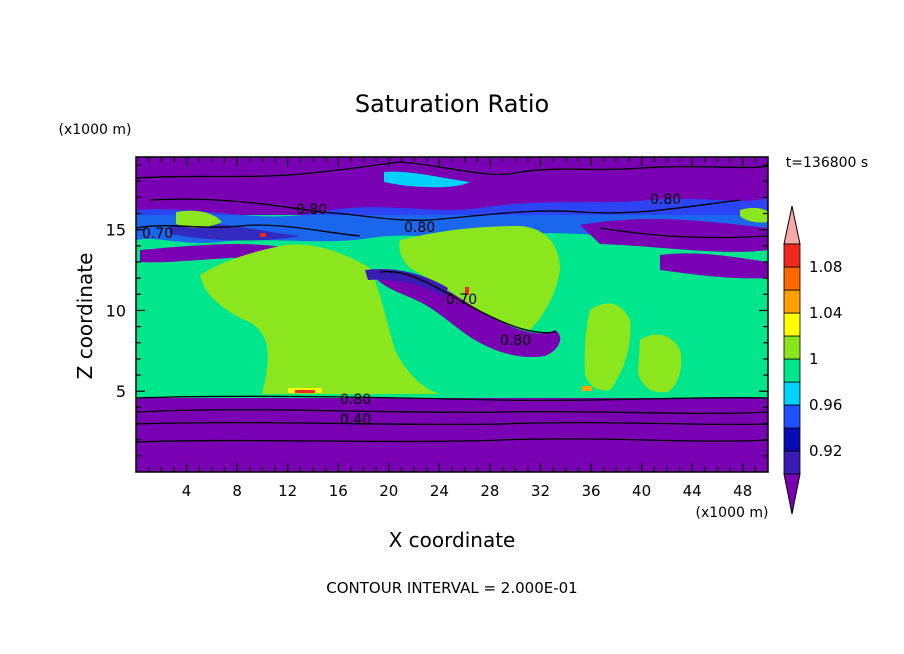 This screenshot has height=654, width=904. I want to click on upper-blue-patch, so click(235, 232).